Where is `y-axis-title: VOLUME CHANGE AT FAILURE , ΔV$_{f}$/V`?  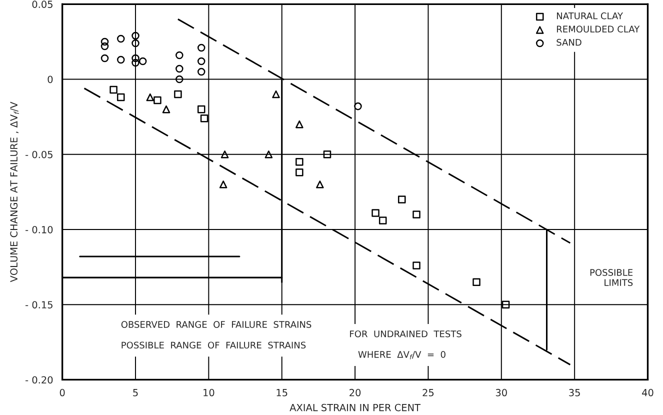 y-axis-title: VOLUME CHANGE AT FAILURE , ΔV$_{f}$/V is located at coordinates (14, 192).